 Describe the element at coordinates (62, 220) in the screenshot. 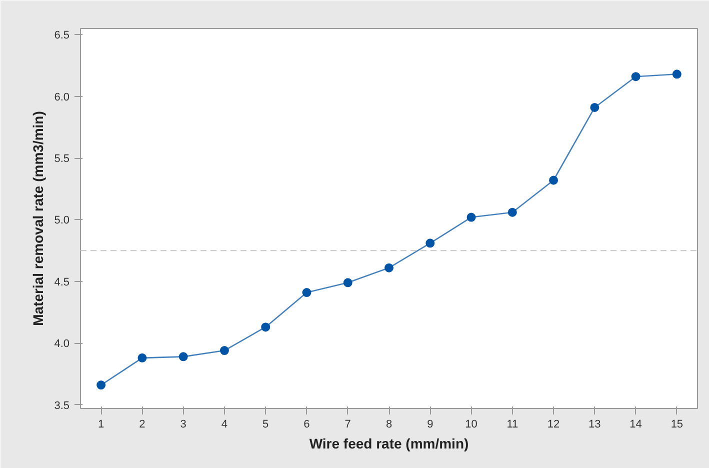

I see `y-tick-label: 5.0` at that location.